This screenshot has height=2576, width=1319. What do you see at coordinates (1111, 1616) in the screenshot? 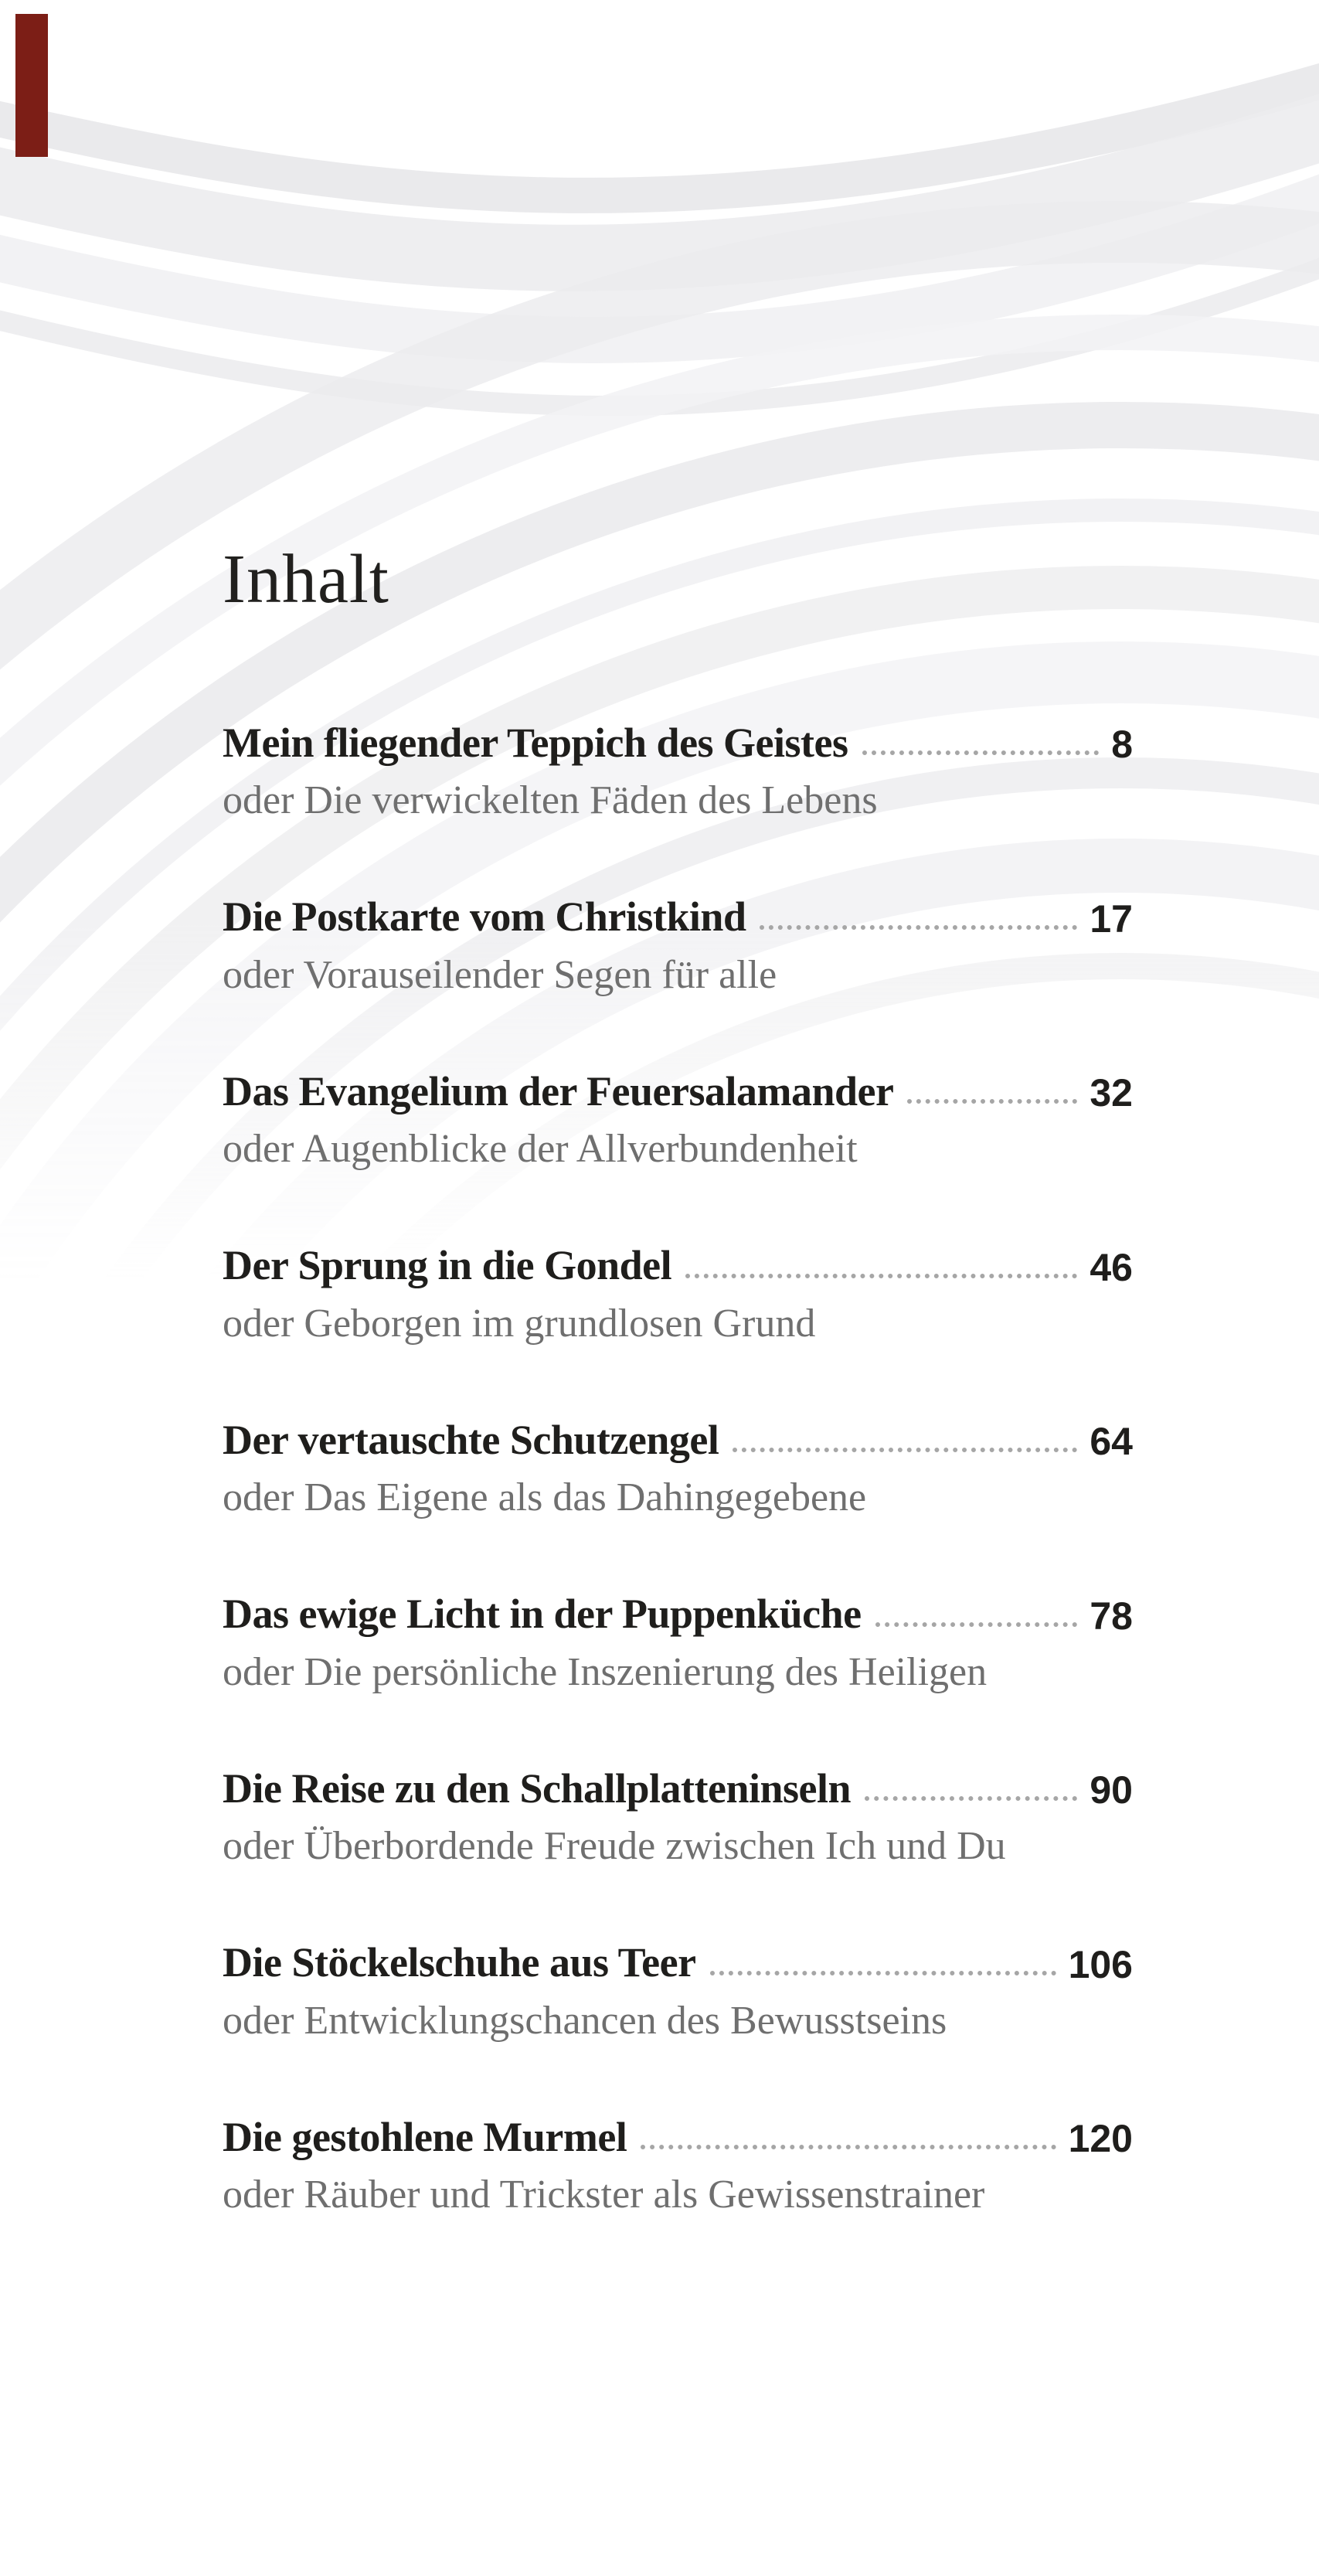
I see `page-number: 78` at bounding box center [1111, 1616].